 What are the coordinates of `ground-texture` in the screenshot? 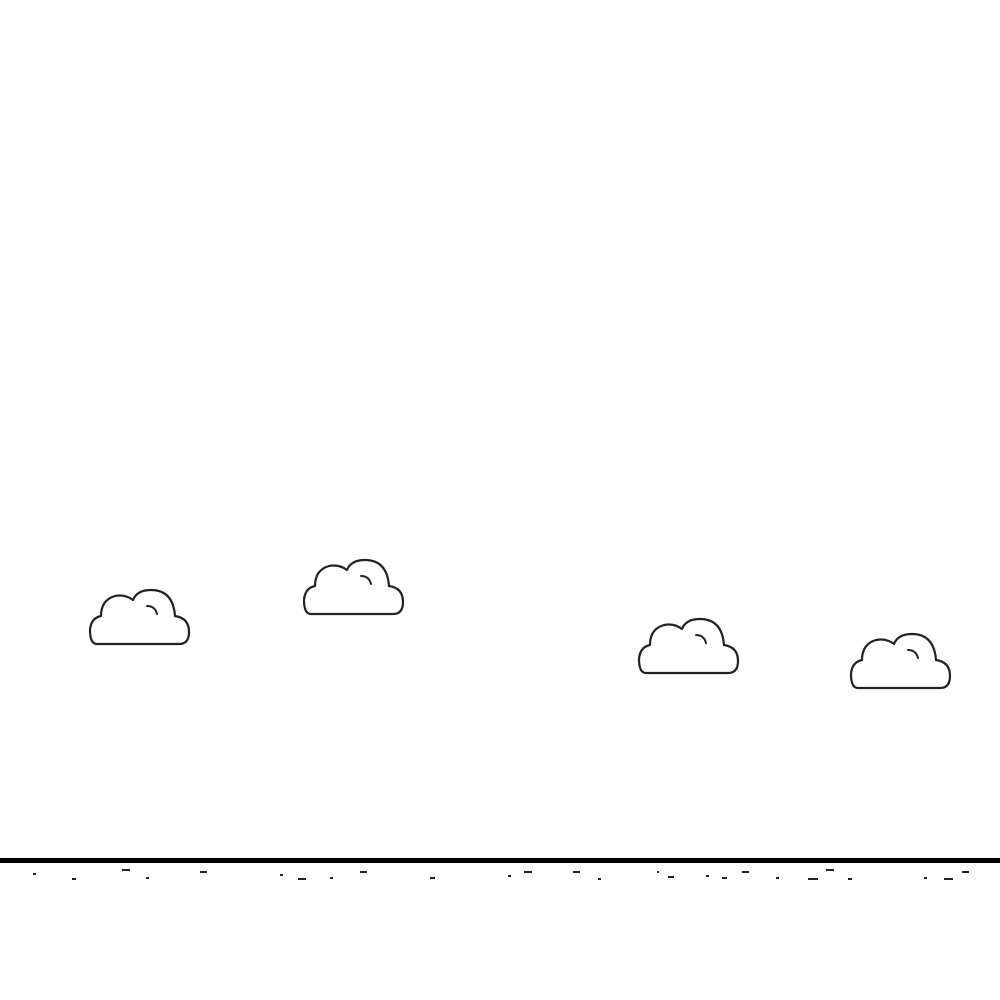 It's located at (500, 878).